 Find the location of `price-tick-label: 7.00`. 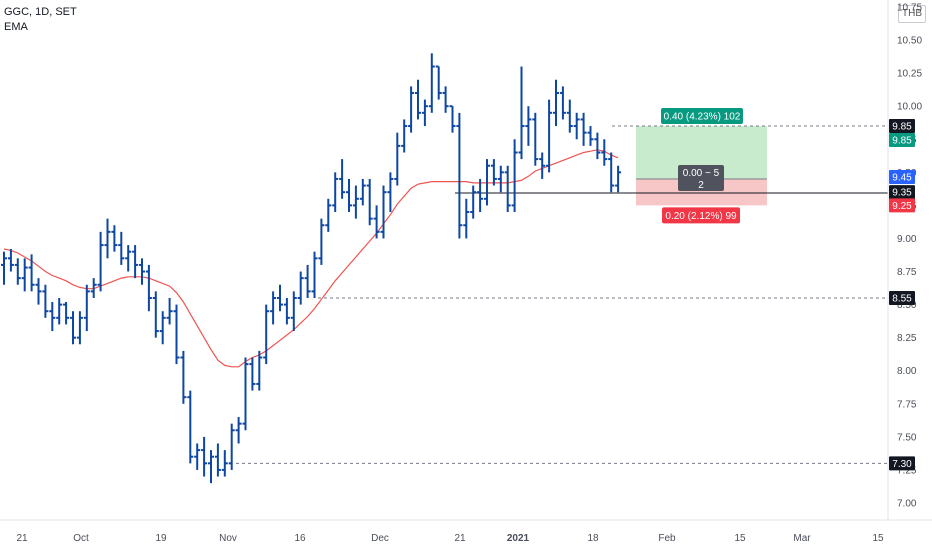

price-tick-label: 7.00 is located at coordinates (907, 504).